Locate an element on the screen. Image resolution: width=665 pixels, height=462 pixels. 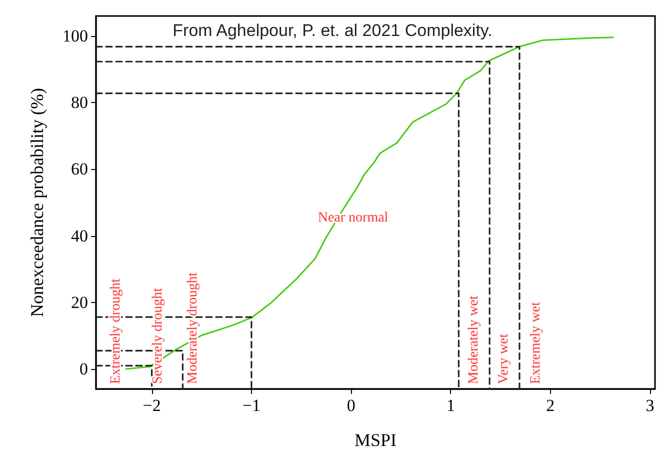
x-tick-label: −2 is located at coordinates (151, 405).